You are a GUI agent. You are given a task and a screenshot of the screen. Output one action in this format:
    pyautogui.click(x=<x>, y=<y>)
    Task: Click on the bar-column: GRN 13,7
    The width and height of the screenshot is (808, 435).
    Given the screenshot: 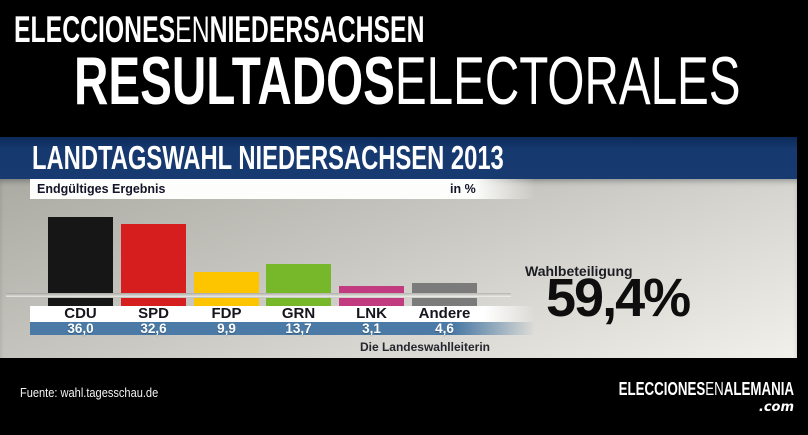 What is the action you would take?
    pyautogui.click(x=298, y=268)
    